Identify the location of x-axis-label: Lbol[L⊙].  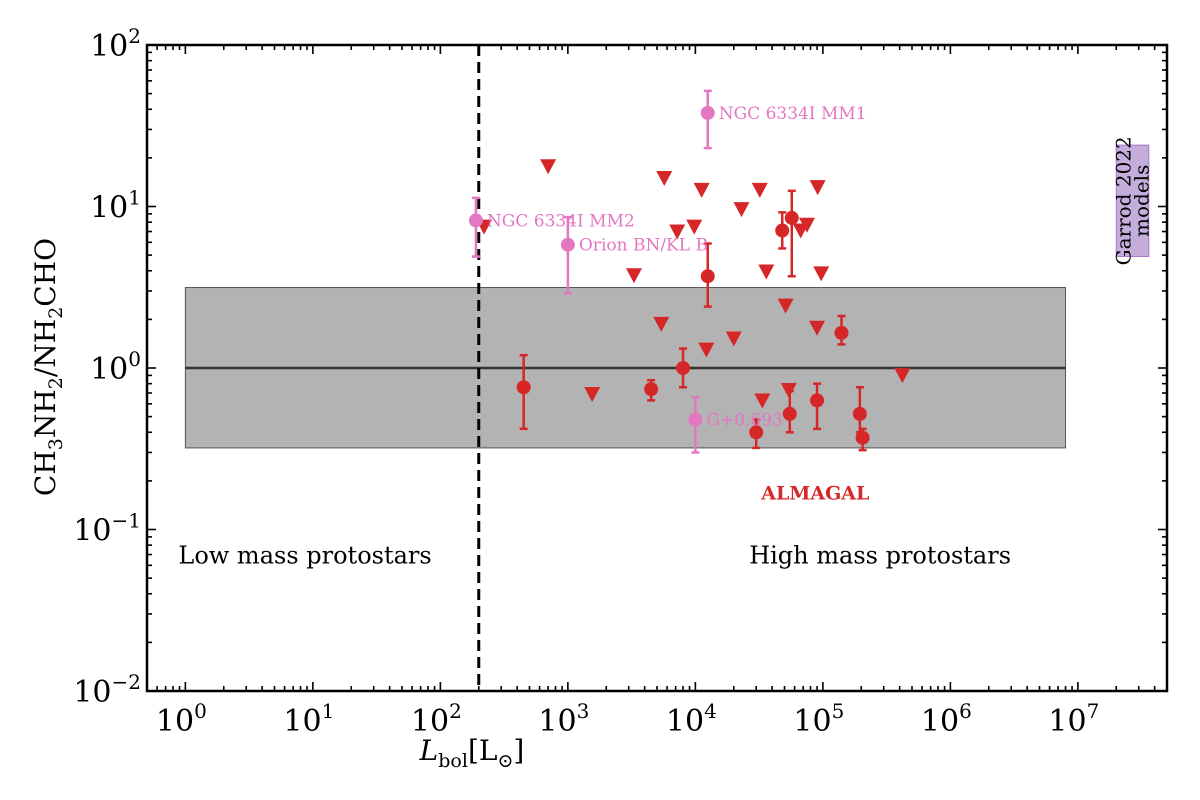
(472, 753).